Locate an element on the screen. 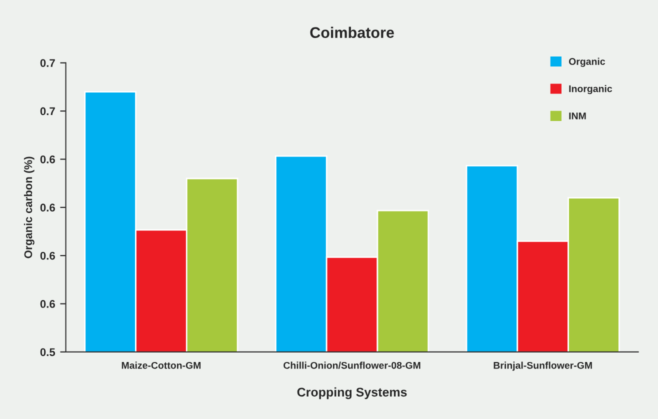 The width and height of the screenshot is (658, 419). x-tick-label: Brinjal-Sunflower-GM is located at coordinates (543, 366).